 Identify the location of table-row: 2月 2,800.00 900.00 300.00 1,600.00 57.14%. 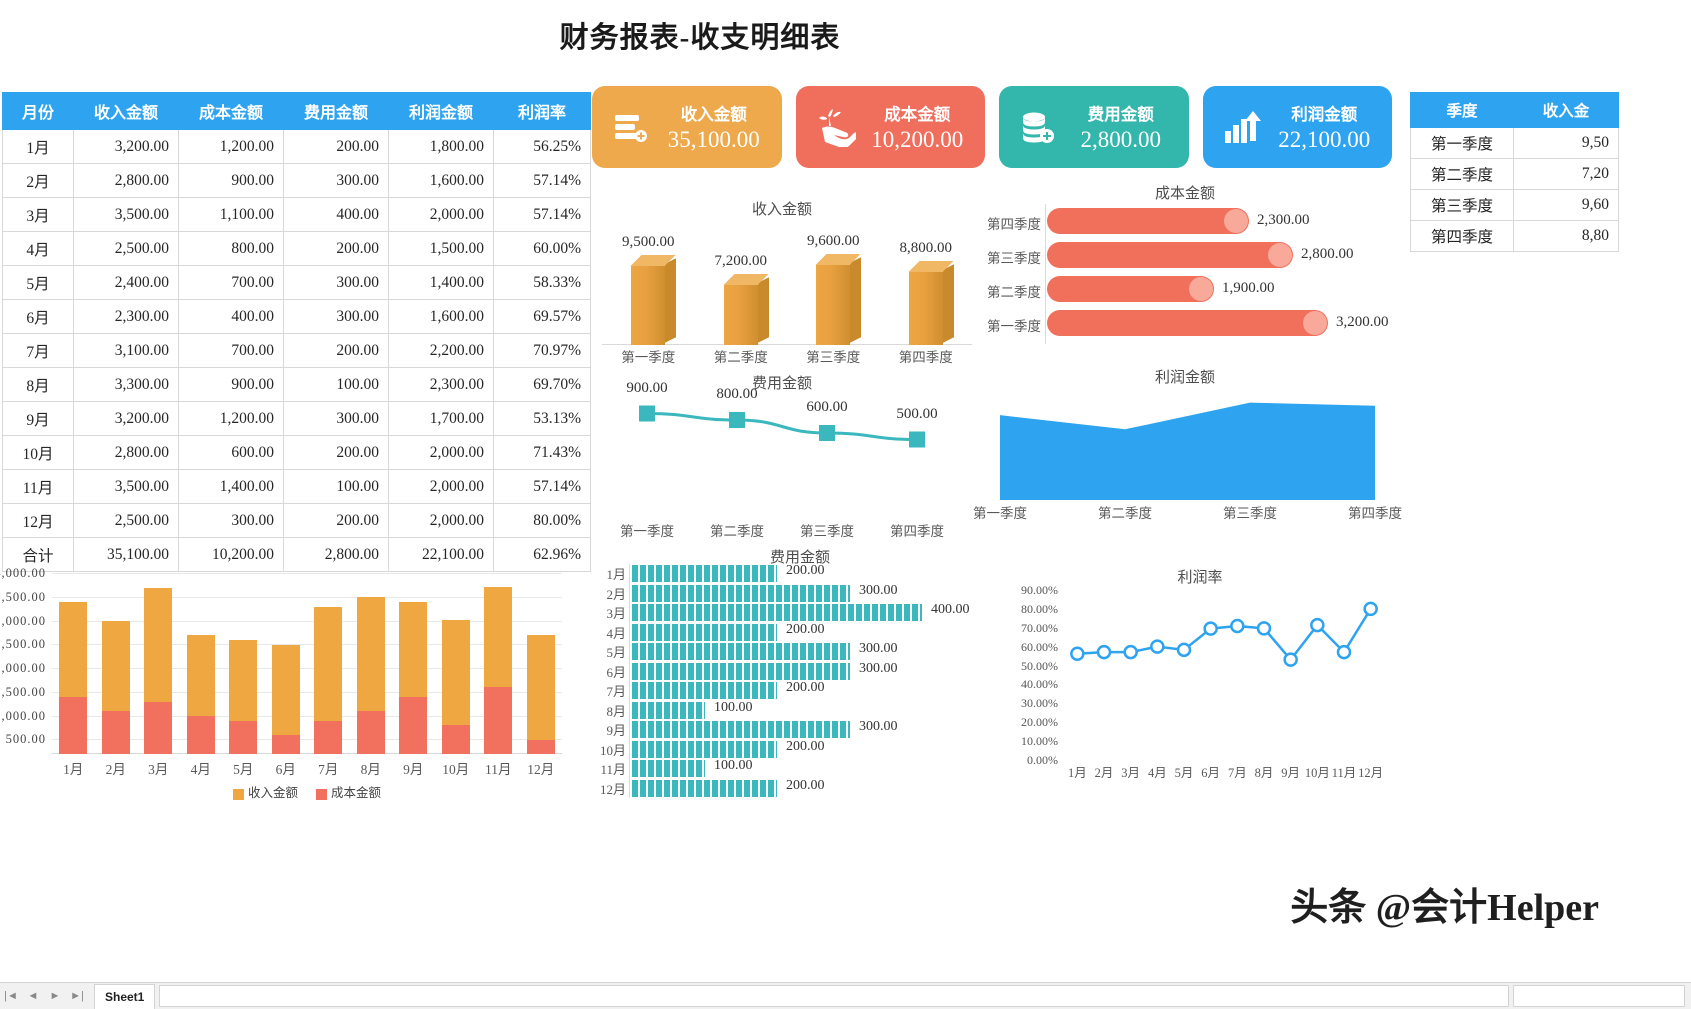
(296, 180).